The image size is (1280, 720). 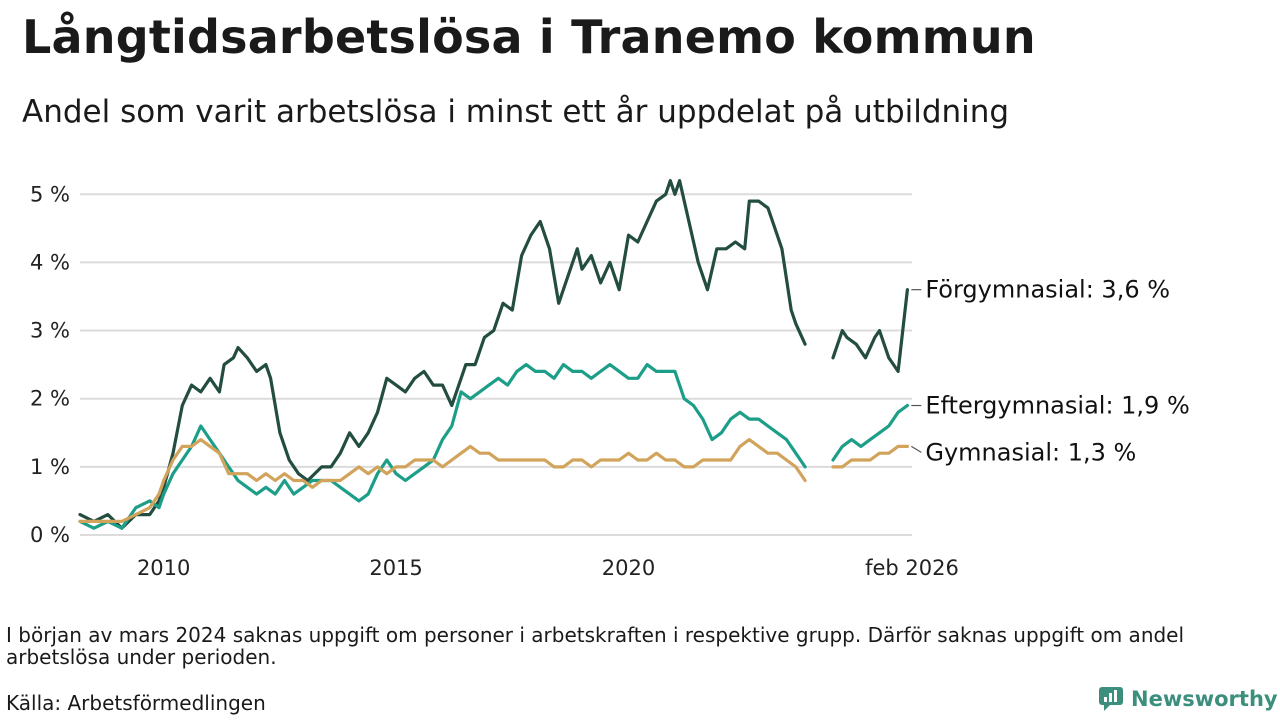 I want to click on x-tick-label: 2010, so click(x=163, y=568).